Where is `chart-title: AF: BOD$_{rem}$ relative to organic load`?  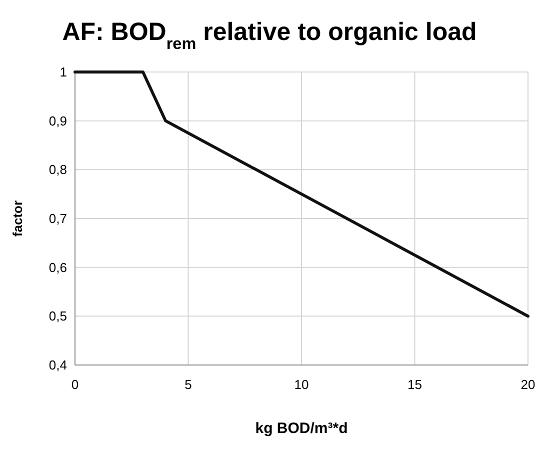
chart-title: AF: BOD$_{rem}$ relative to organic load is located at coordinates (269, 35).